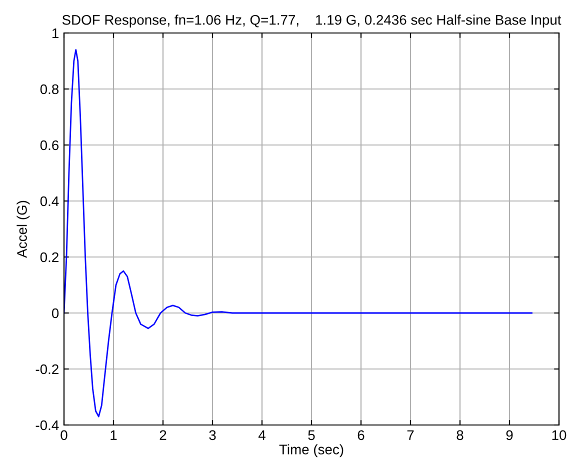  What do you see at coordinates (47, 369) in the screenshot?
I see `y-tick-label: -0.2` at bounding box center [47, 369].